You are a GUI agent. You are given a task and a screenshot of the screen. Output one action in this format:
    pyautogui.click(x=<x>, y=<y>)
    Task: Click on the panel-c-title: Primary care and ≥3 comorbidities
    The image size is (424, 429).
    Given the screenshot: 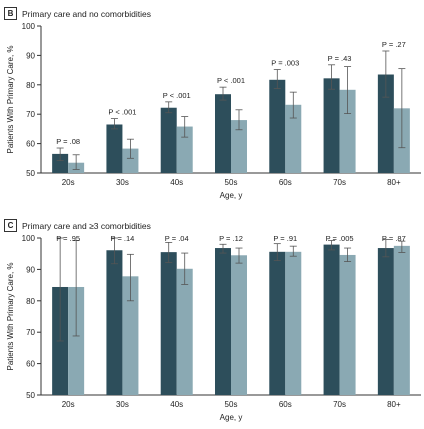 What is the action you would take?
    pyautogui.click(x=86, y=225)
    